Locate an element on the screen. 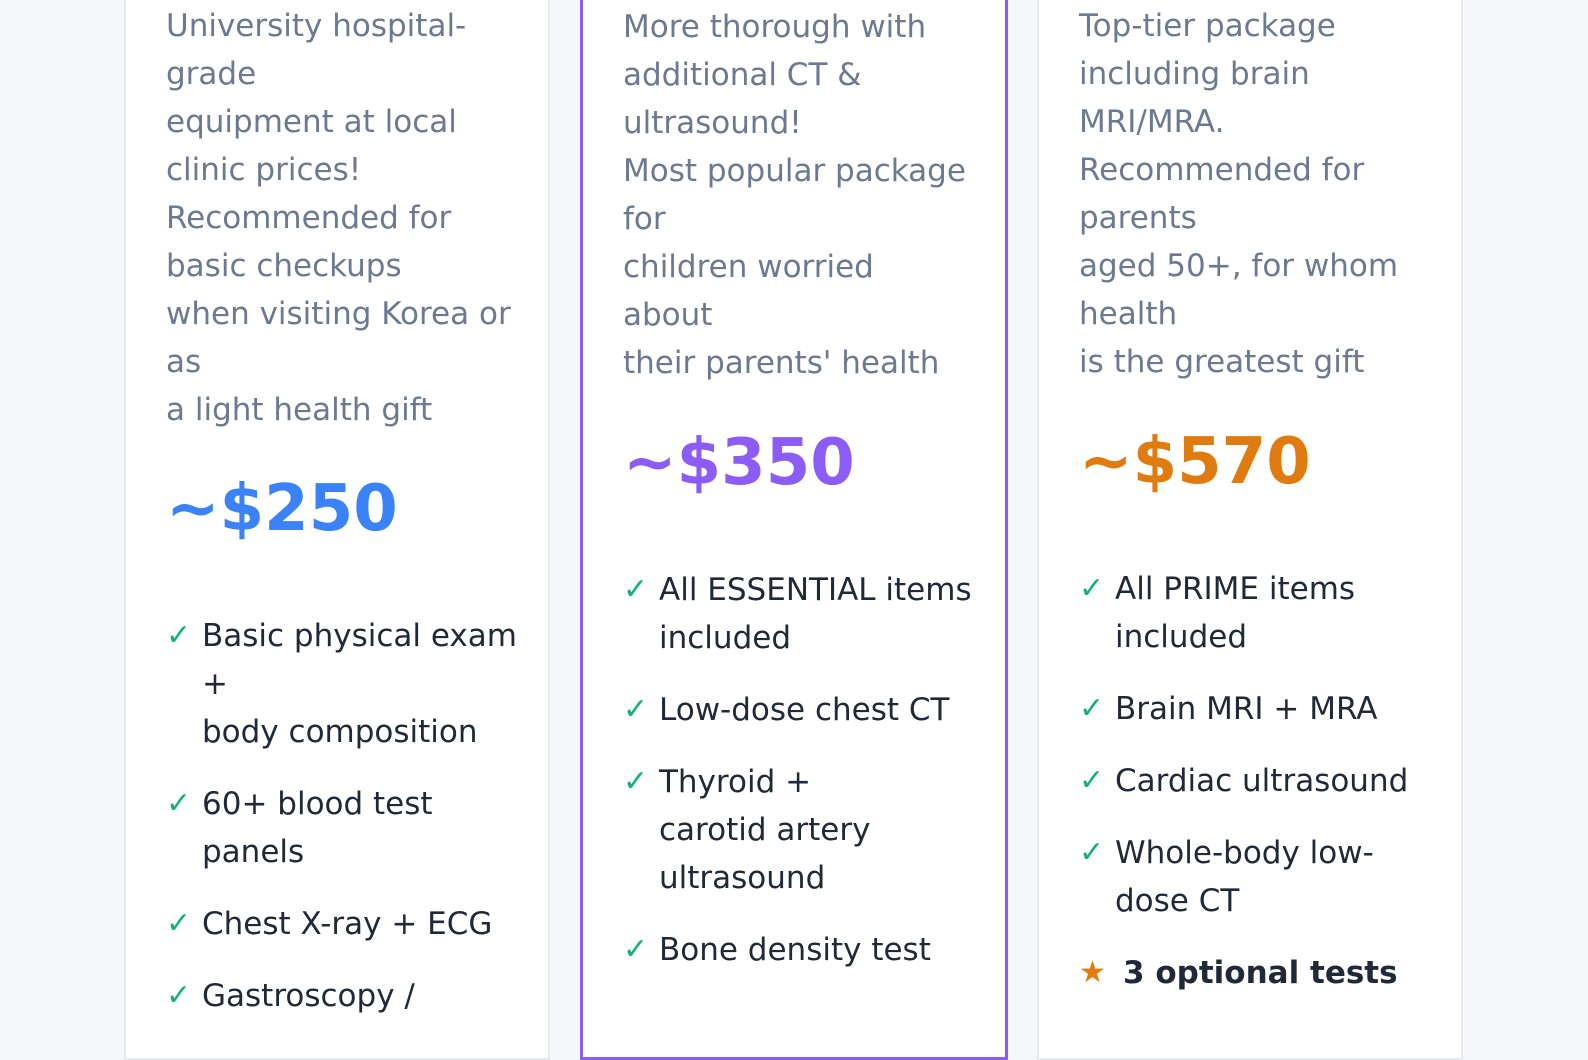 The image size is (1588, 1060). feature-item: ✓ Basic physical exam + body composition is located at coordinates (346, 684).